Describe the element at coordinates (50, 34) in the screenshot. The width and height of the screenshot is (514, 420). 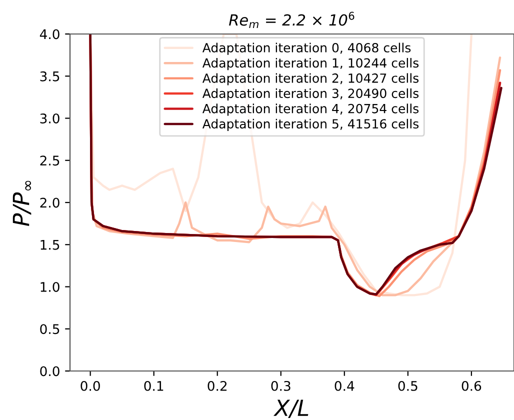
I see `y-tick-label: 4.0` at that location.